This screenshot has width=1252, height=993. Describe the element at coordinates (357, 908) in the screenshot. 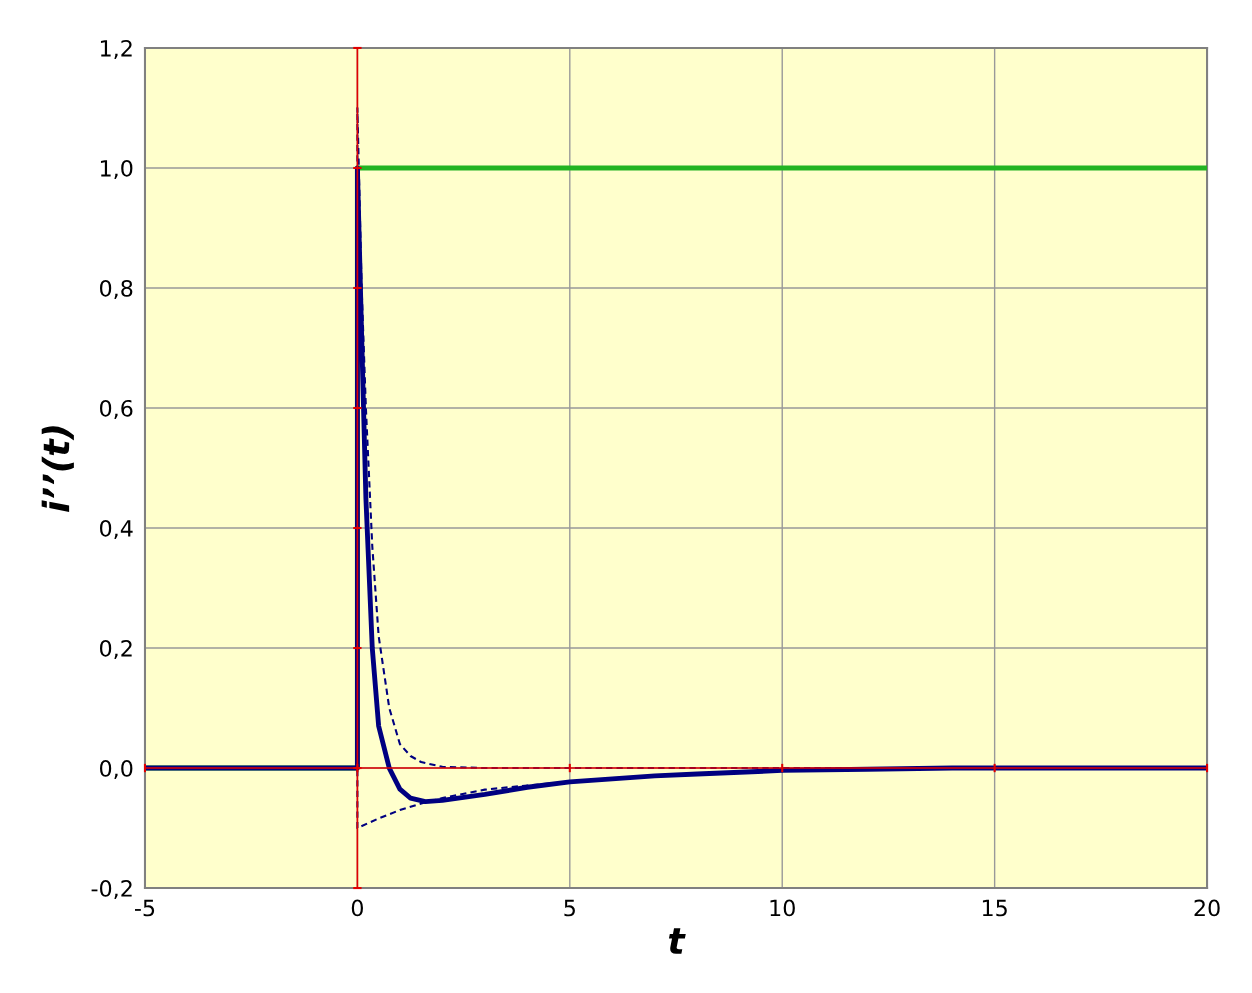

I see `x-tick-label: 0` at that location.